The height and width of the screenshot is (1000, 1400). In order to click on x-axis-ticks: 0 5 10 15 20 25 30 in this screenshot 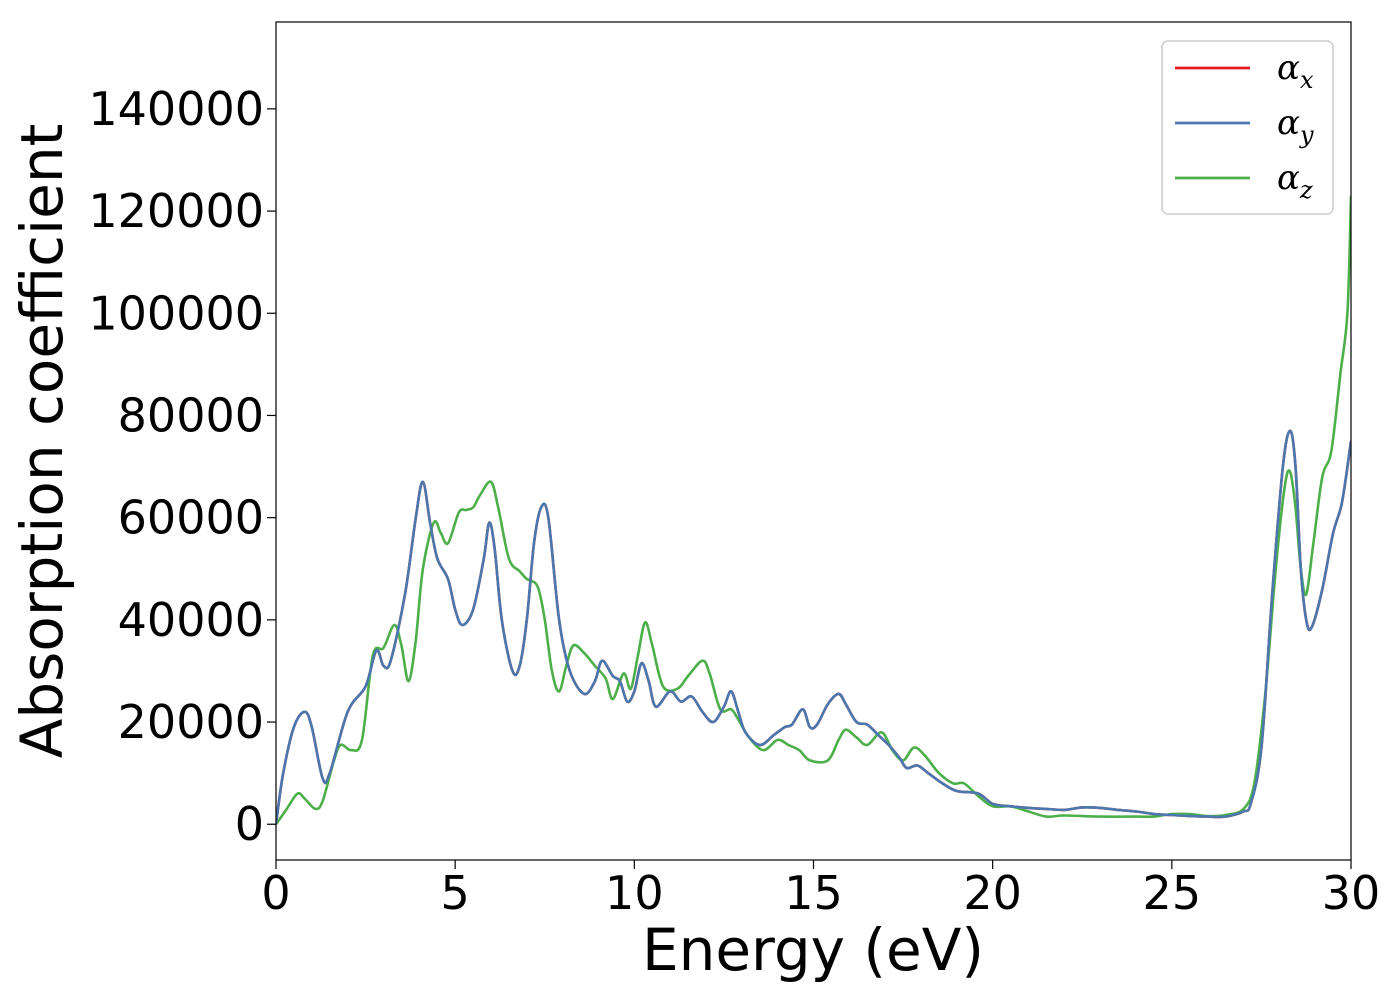, I will do `click(820, 890)`.